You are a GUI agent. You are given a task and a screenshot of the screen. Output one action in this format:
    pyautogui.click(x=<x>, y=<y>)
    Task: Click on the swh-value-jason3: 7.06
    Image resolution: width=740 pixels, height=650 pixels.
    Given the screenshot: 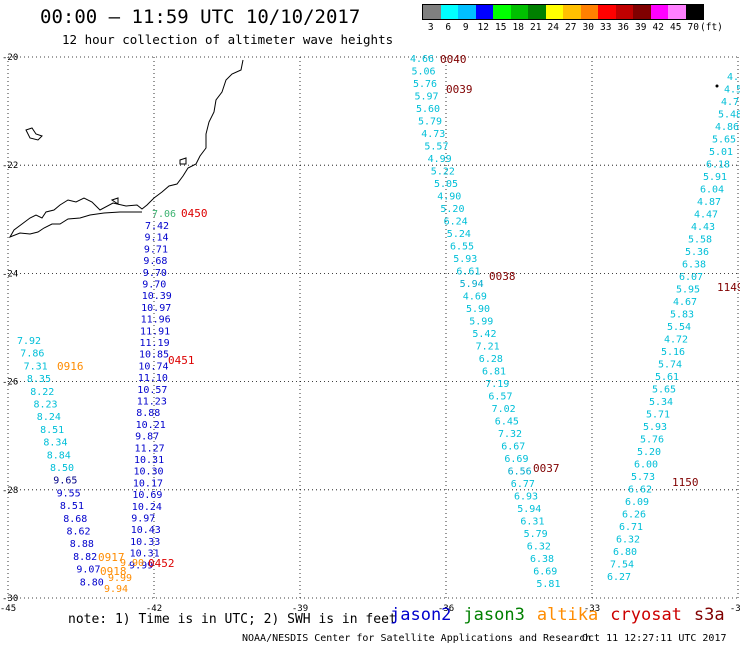 What is the action you would take?
    pyautogui.click(x=164, y=214)
    